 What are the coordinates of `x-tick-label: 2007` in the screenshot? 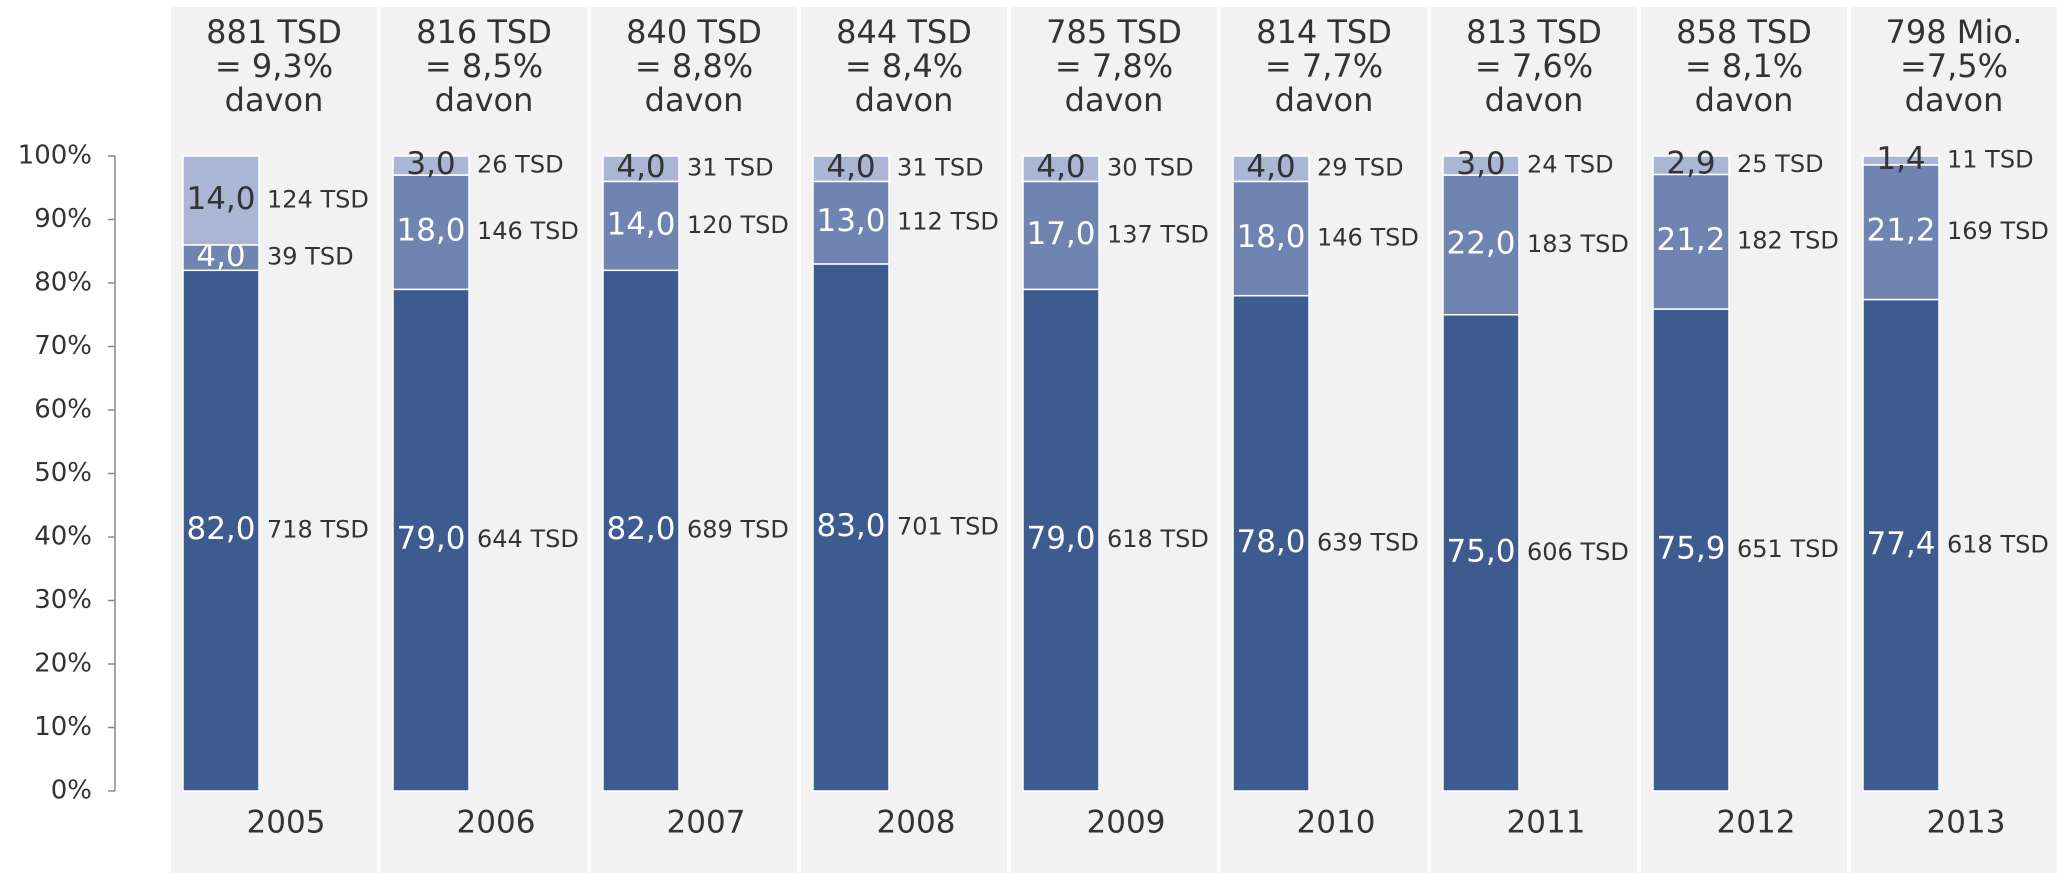 It's located at (706, 823).